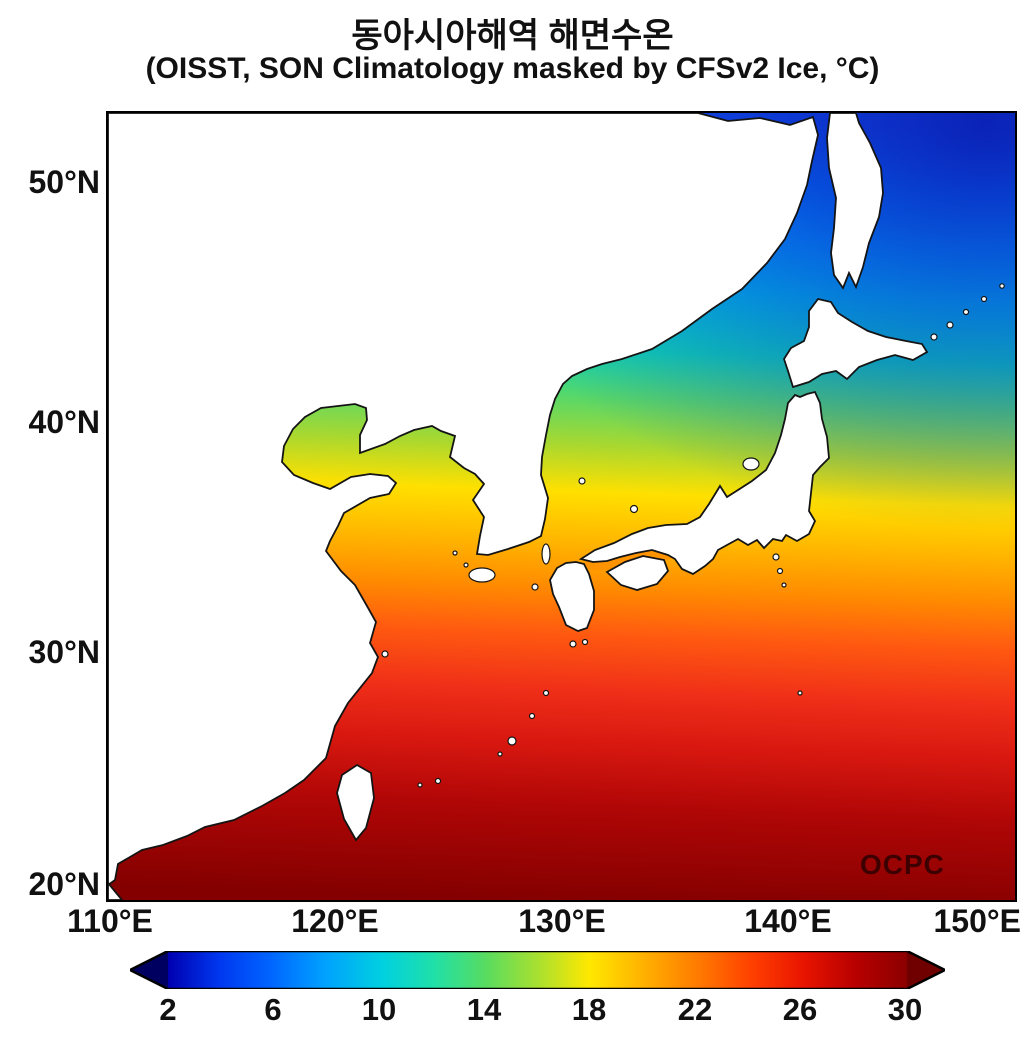 The width and height of the screenshot is (1025, 1041). I want to click on colorbar-tick-label: 10, so click(379, 1009).